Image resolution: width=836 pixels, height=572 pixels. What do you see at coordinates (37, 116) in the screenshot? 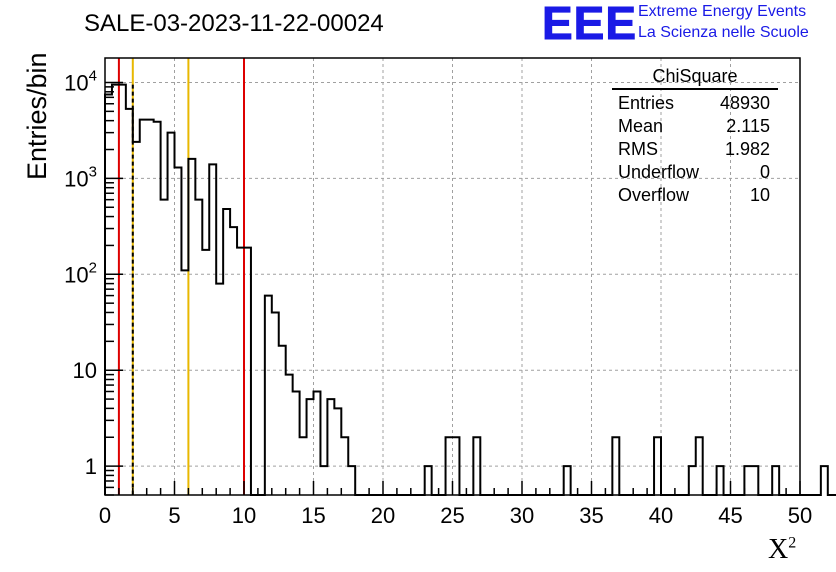
I see `y-axis-label: Entries/bin` at bounding box center [37, 116].